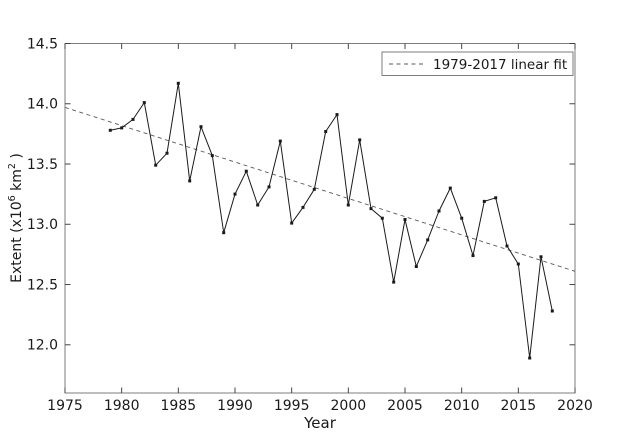  I want to click on x-tick-label: 2020, so click(575, 406).